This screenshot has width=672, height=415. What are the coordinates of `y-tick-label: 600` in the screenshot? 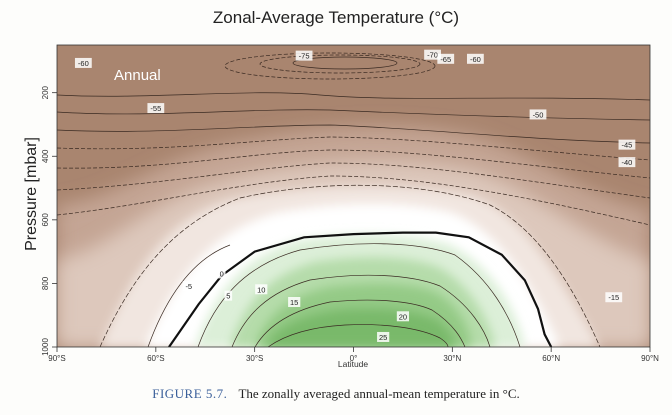 It's located at (45, 220).